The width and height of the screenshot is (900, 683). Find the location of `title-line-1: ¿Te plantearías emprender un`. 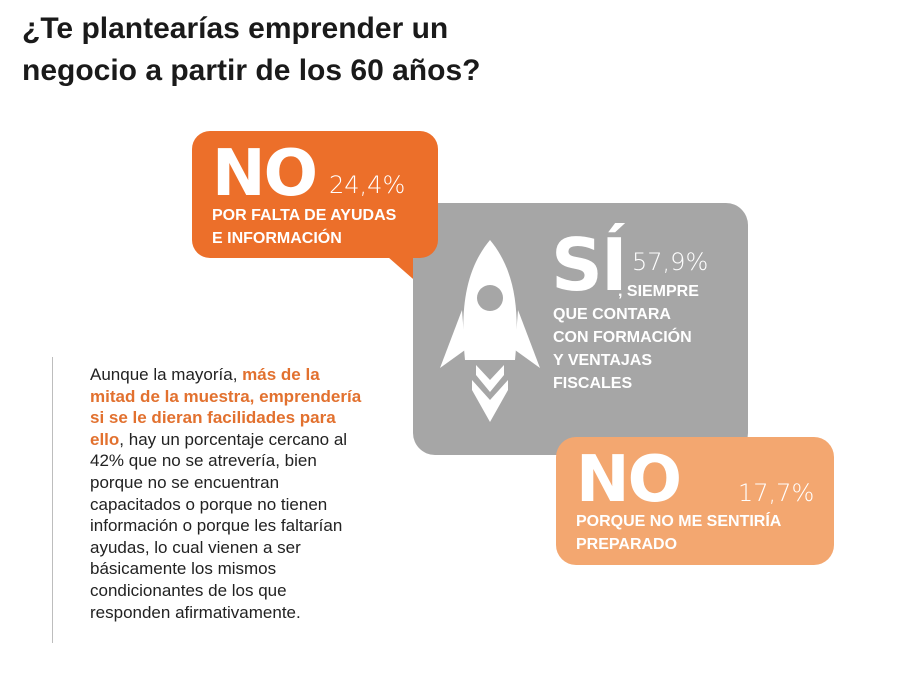

title-line-1: ¿Te plantearías emprender un is located at coordinates (235, 28).